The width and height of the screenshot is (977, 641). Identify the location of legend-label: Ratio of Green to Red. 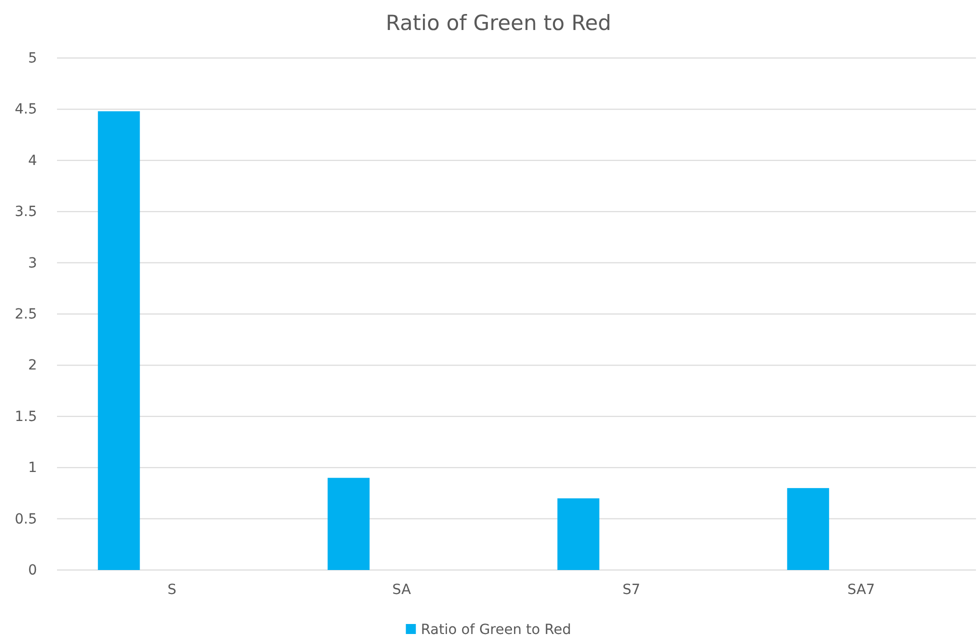
(496, 630).